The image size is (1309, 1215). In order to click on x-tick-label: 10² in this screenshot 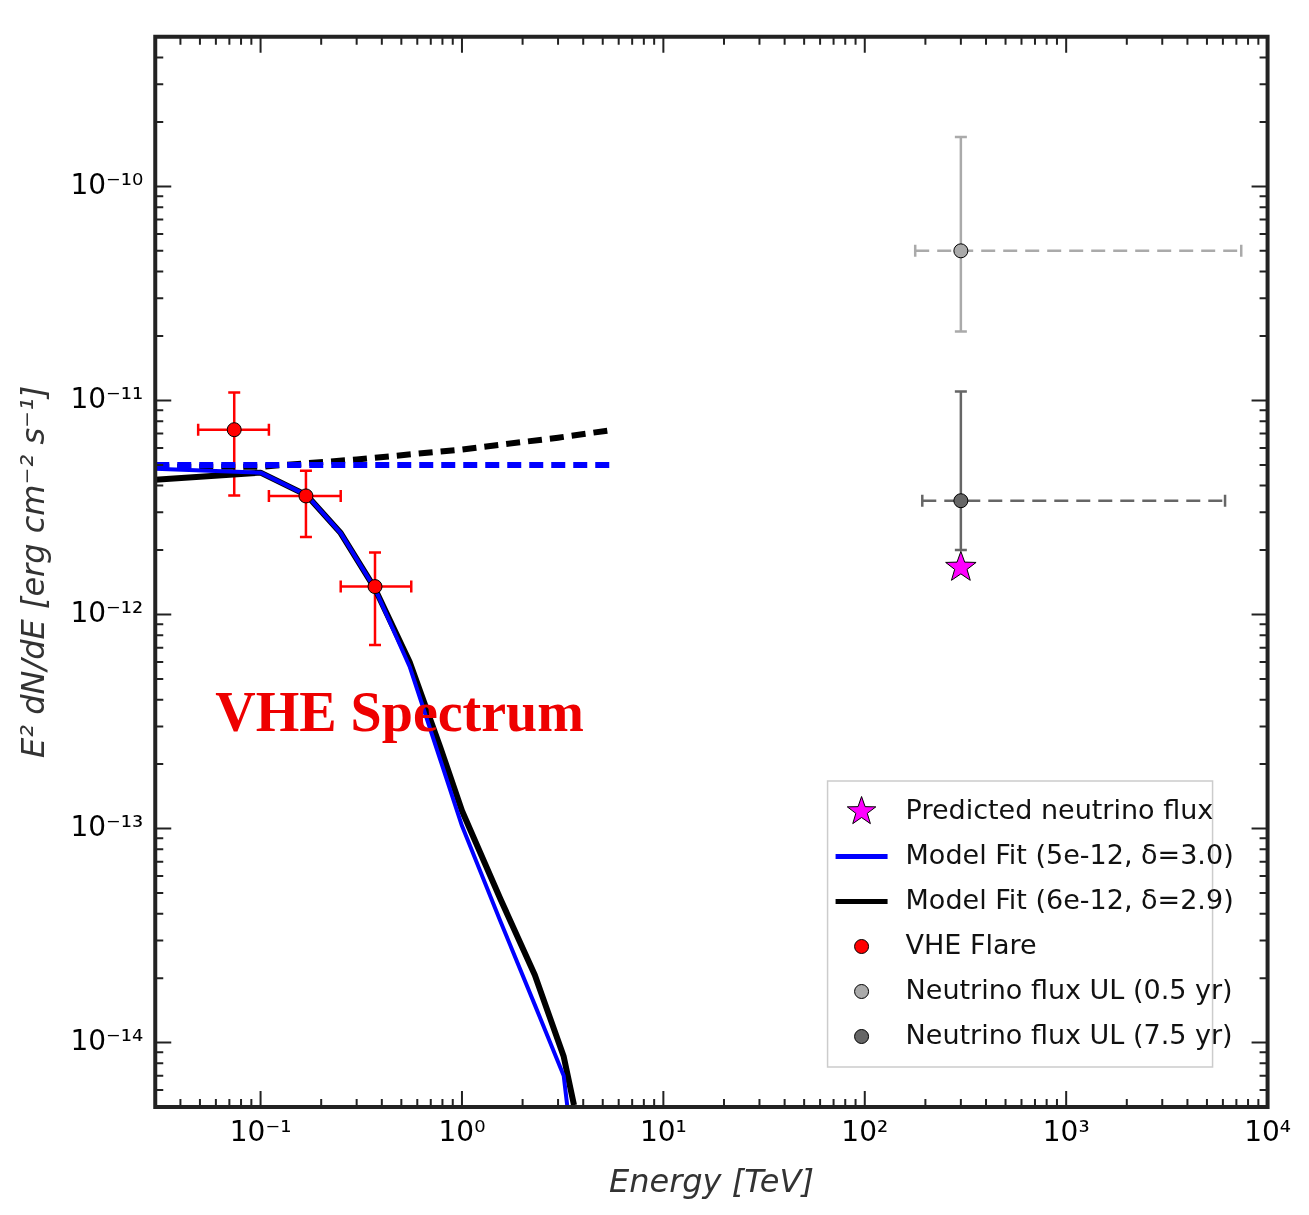, I will do `click(865, 1132)`.